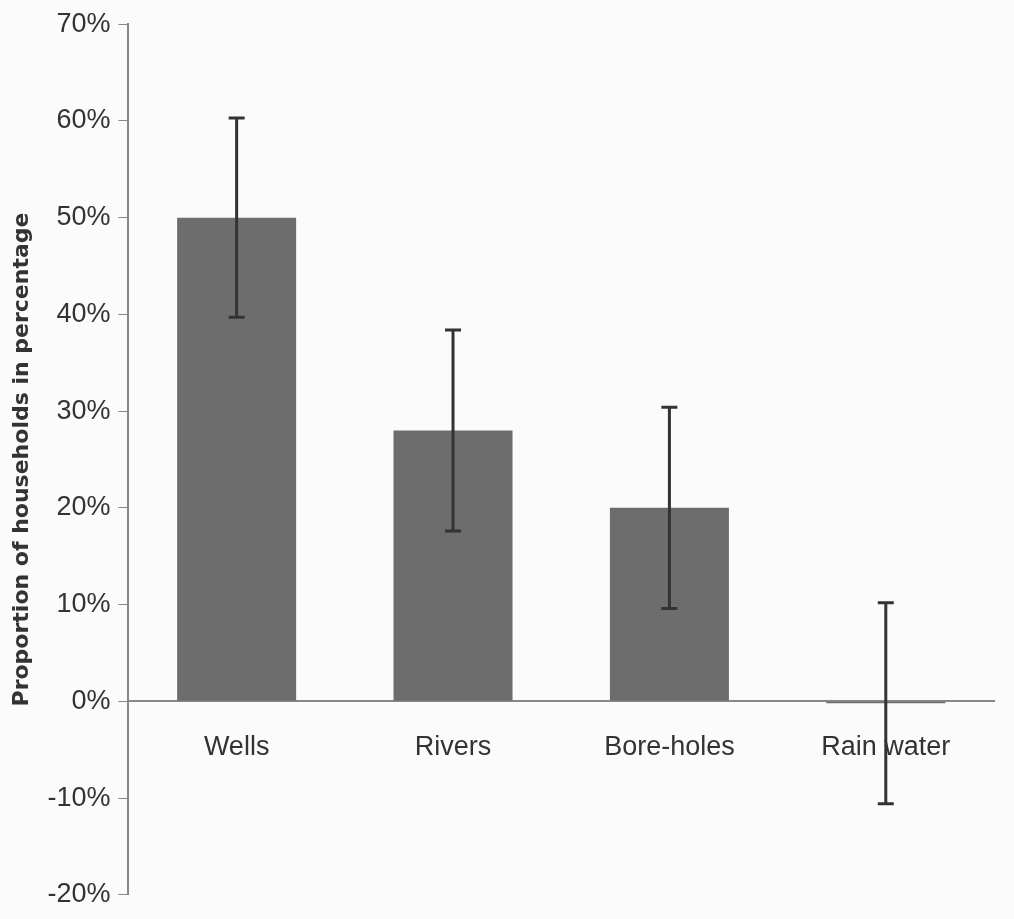  I want to click on y-tick-label: 70%, so click(83, 22).